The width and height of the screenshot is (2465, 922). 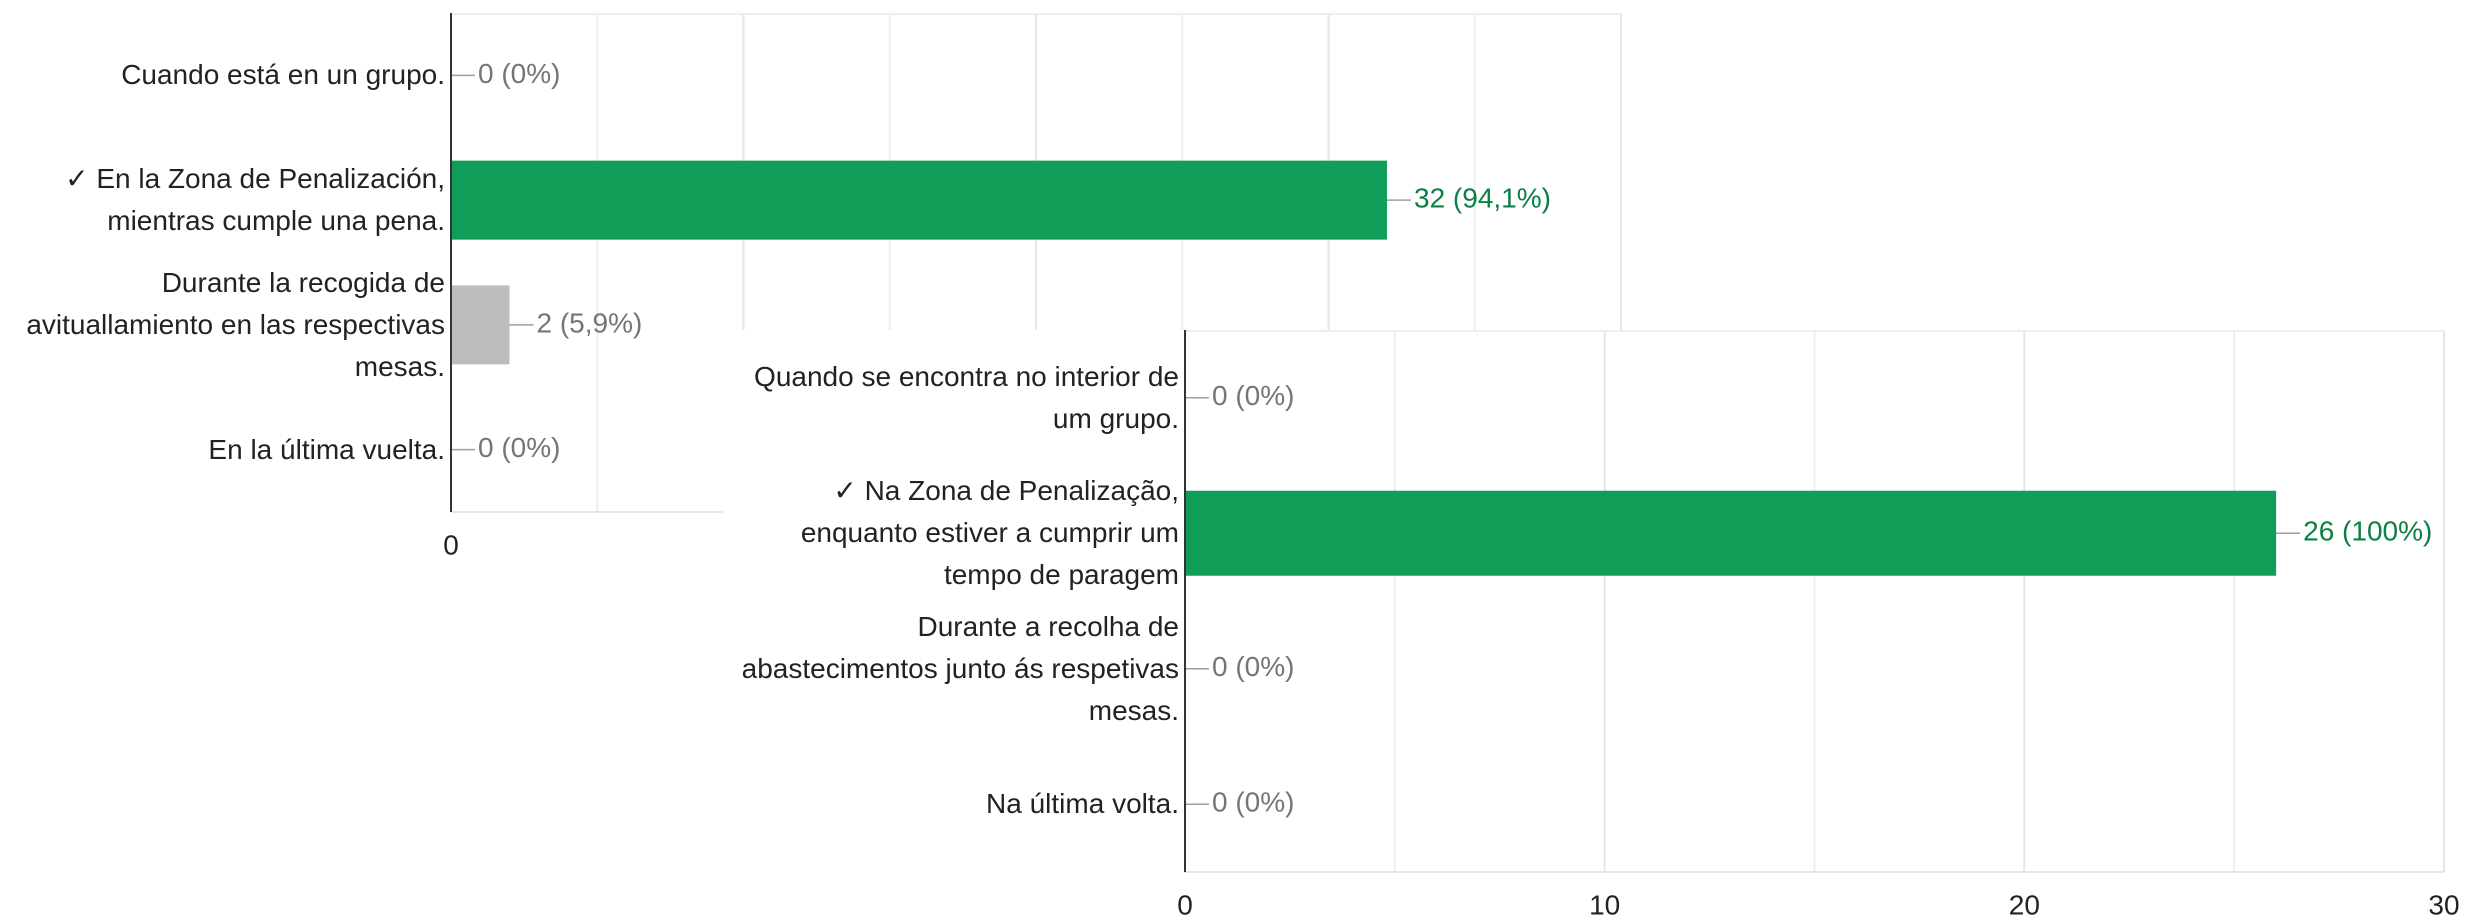 What do you see at coordinates (2367, 531) in the screenshot?
I see `value-label: 26 (100%)` at bounding box center [2367, 531].